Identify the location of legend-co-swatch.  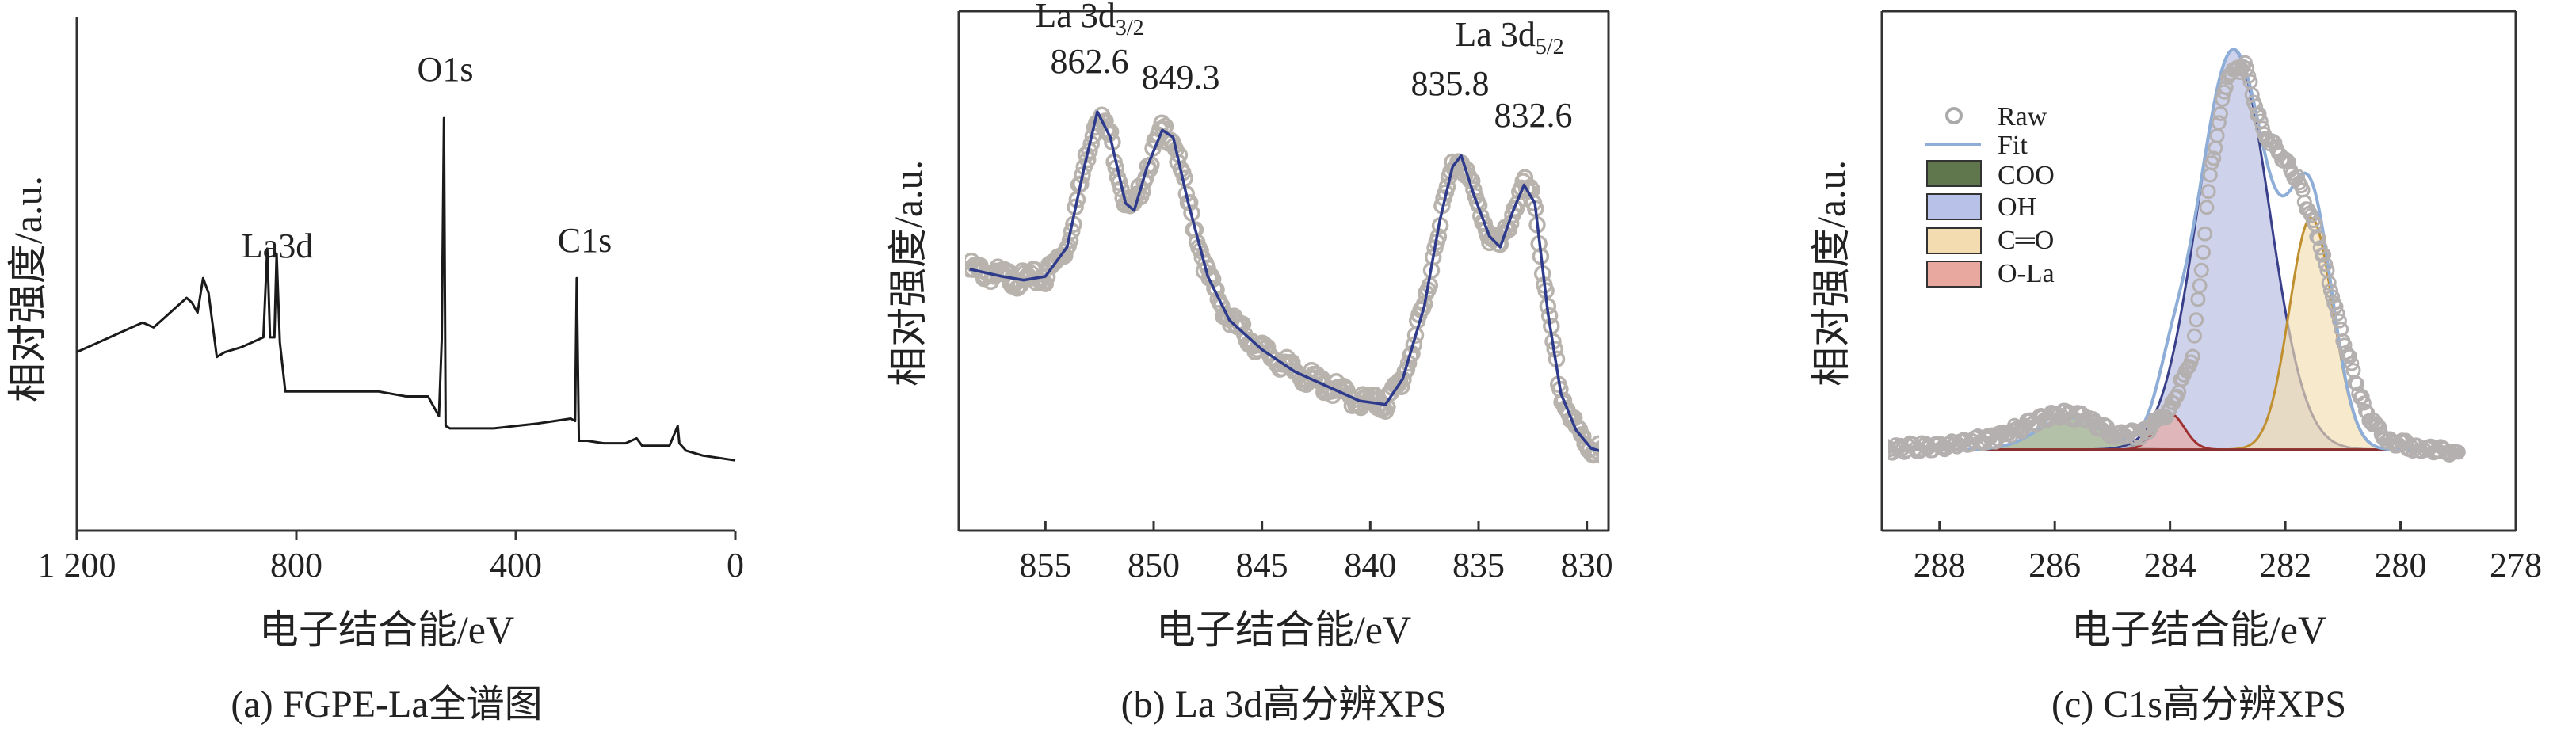
(1954, 240).